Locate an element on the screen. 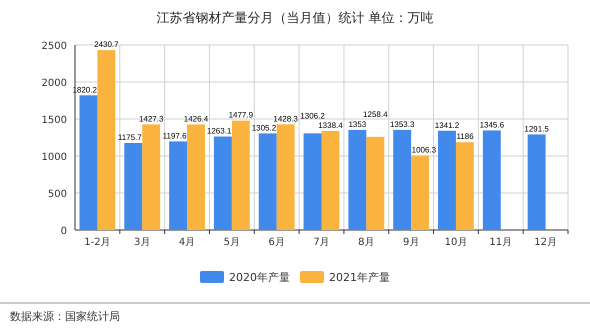 The width and height of the screenshot is (590, 330). data-label: 2430.7 is located at coordinates (107, 45).